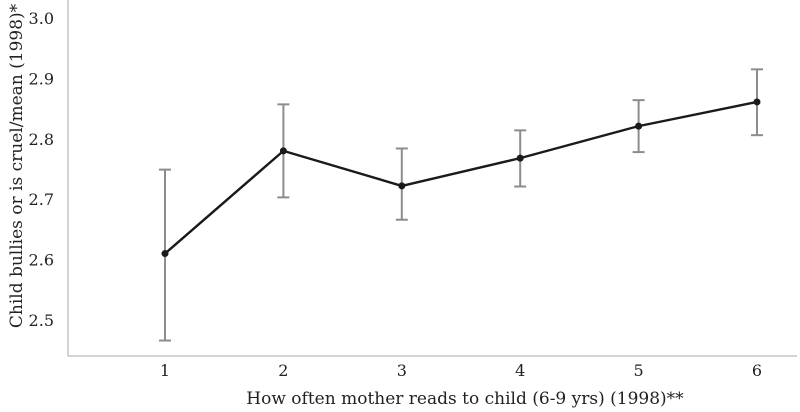  What do you see at coordinates (283, 370) in the screenshot?
I see `x-tick-label: 2` at bounding box center [283, 370].